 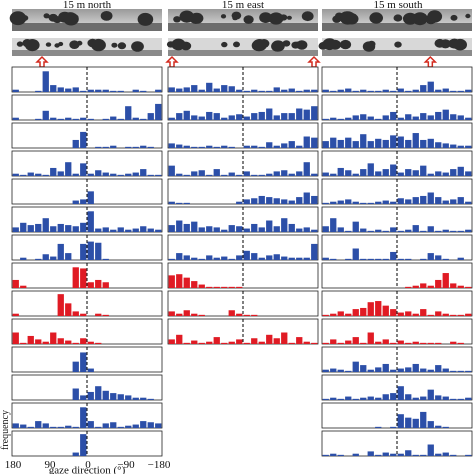 What do you see at coordinates (397, 20) in the screenshot?
I see `panorama-photo` at bounding box center [397, 20].